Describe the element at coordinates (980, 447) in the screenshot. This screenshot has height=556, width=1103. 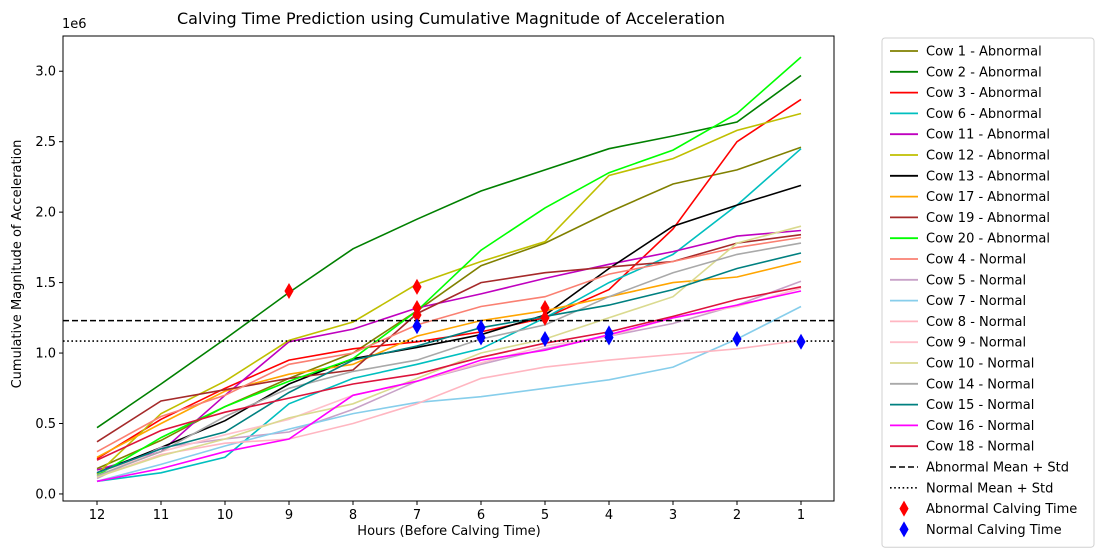
I see `legend-label: Cow 18 - Normal` at that location.